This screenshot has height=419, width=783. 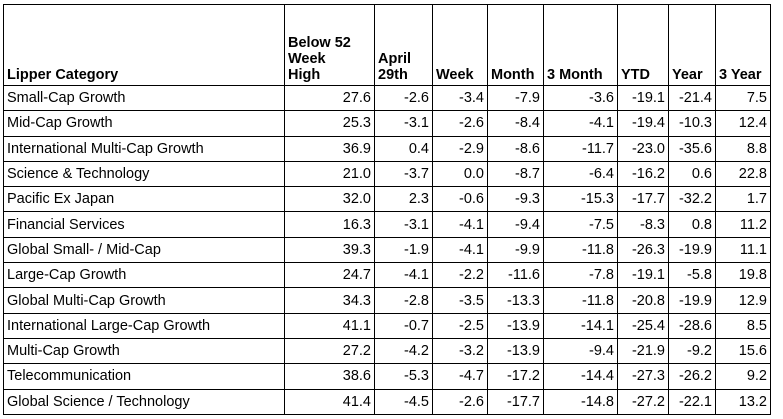 What do you see at coordinates (144, 325) in the screenshot?
I see `category-cell: International Large-Cap Growth` at bounding box center [144, 325].